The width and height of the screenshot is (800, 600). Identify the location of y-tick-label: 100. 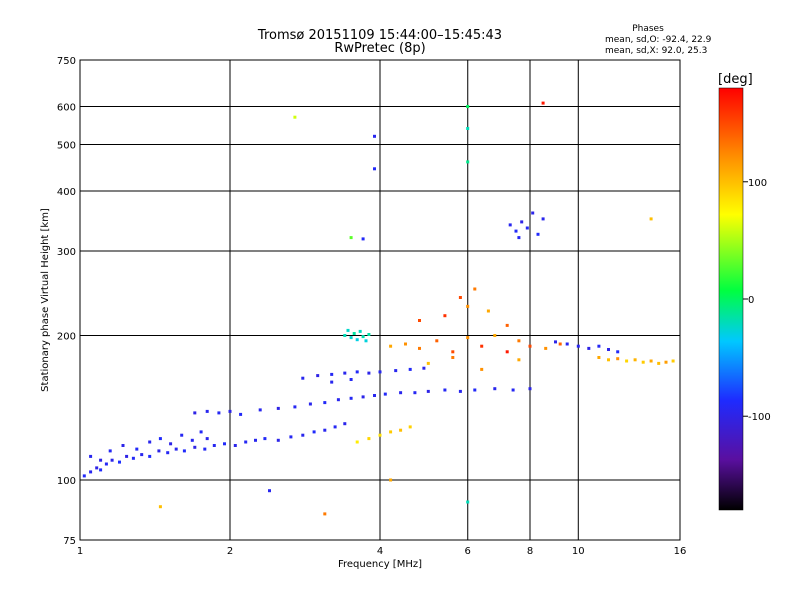
(66, 481).